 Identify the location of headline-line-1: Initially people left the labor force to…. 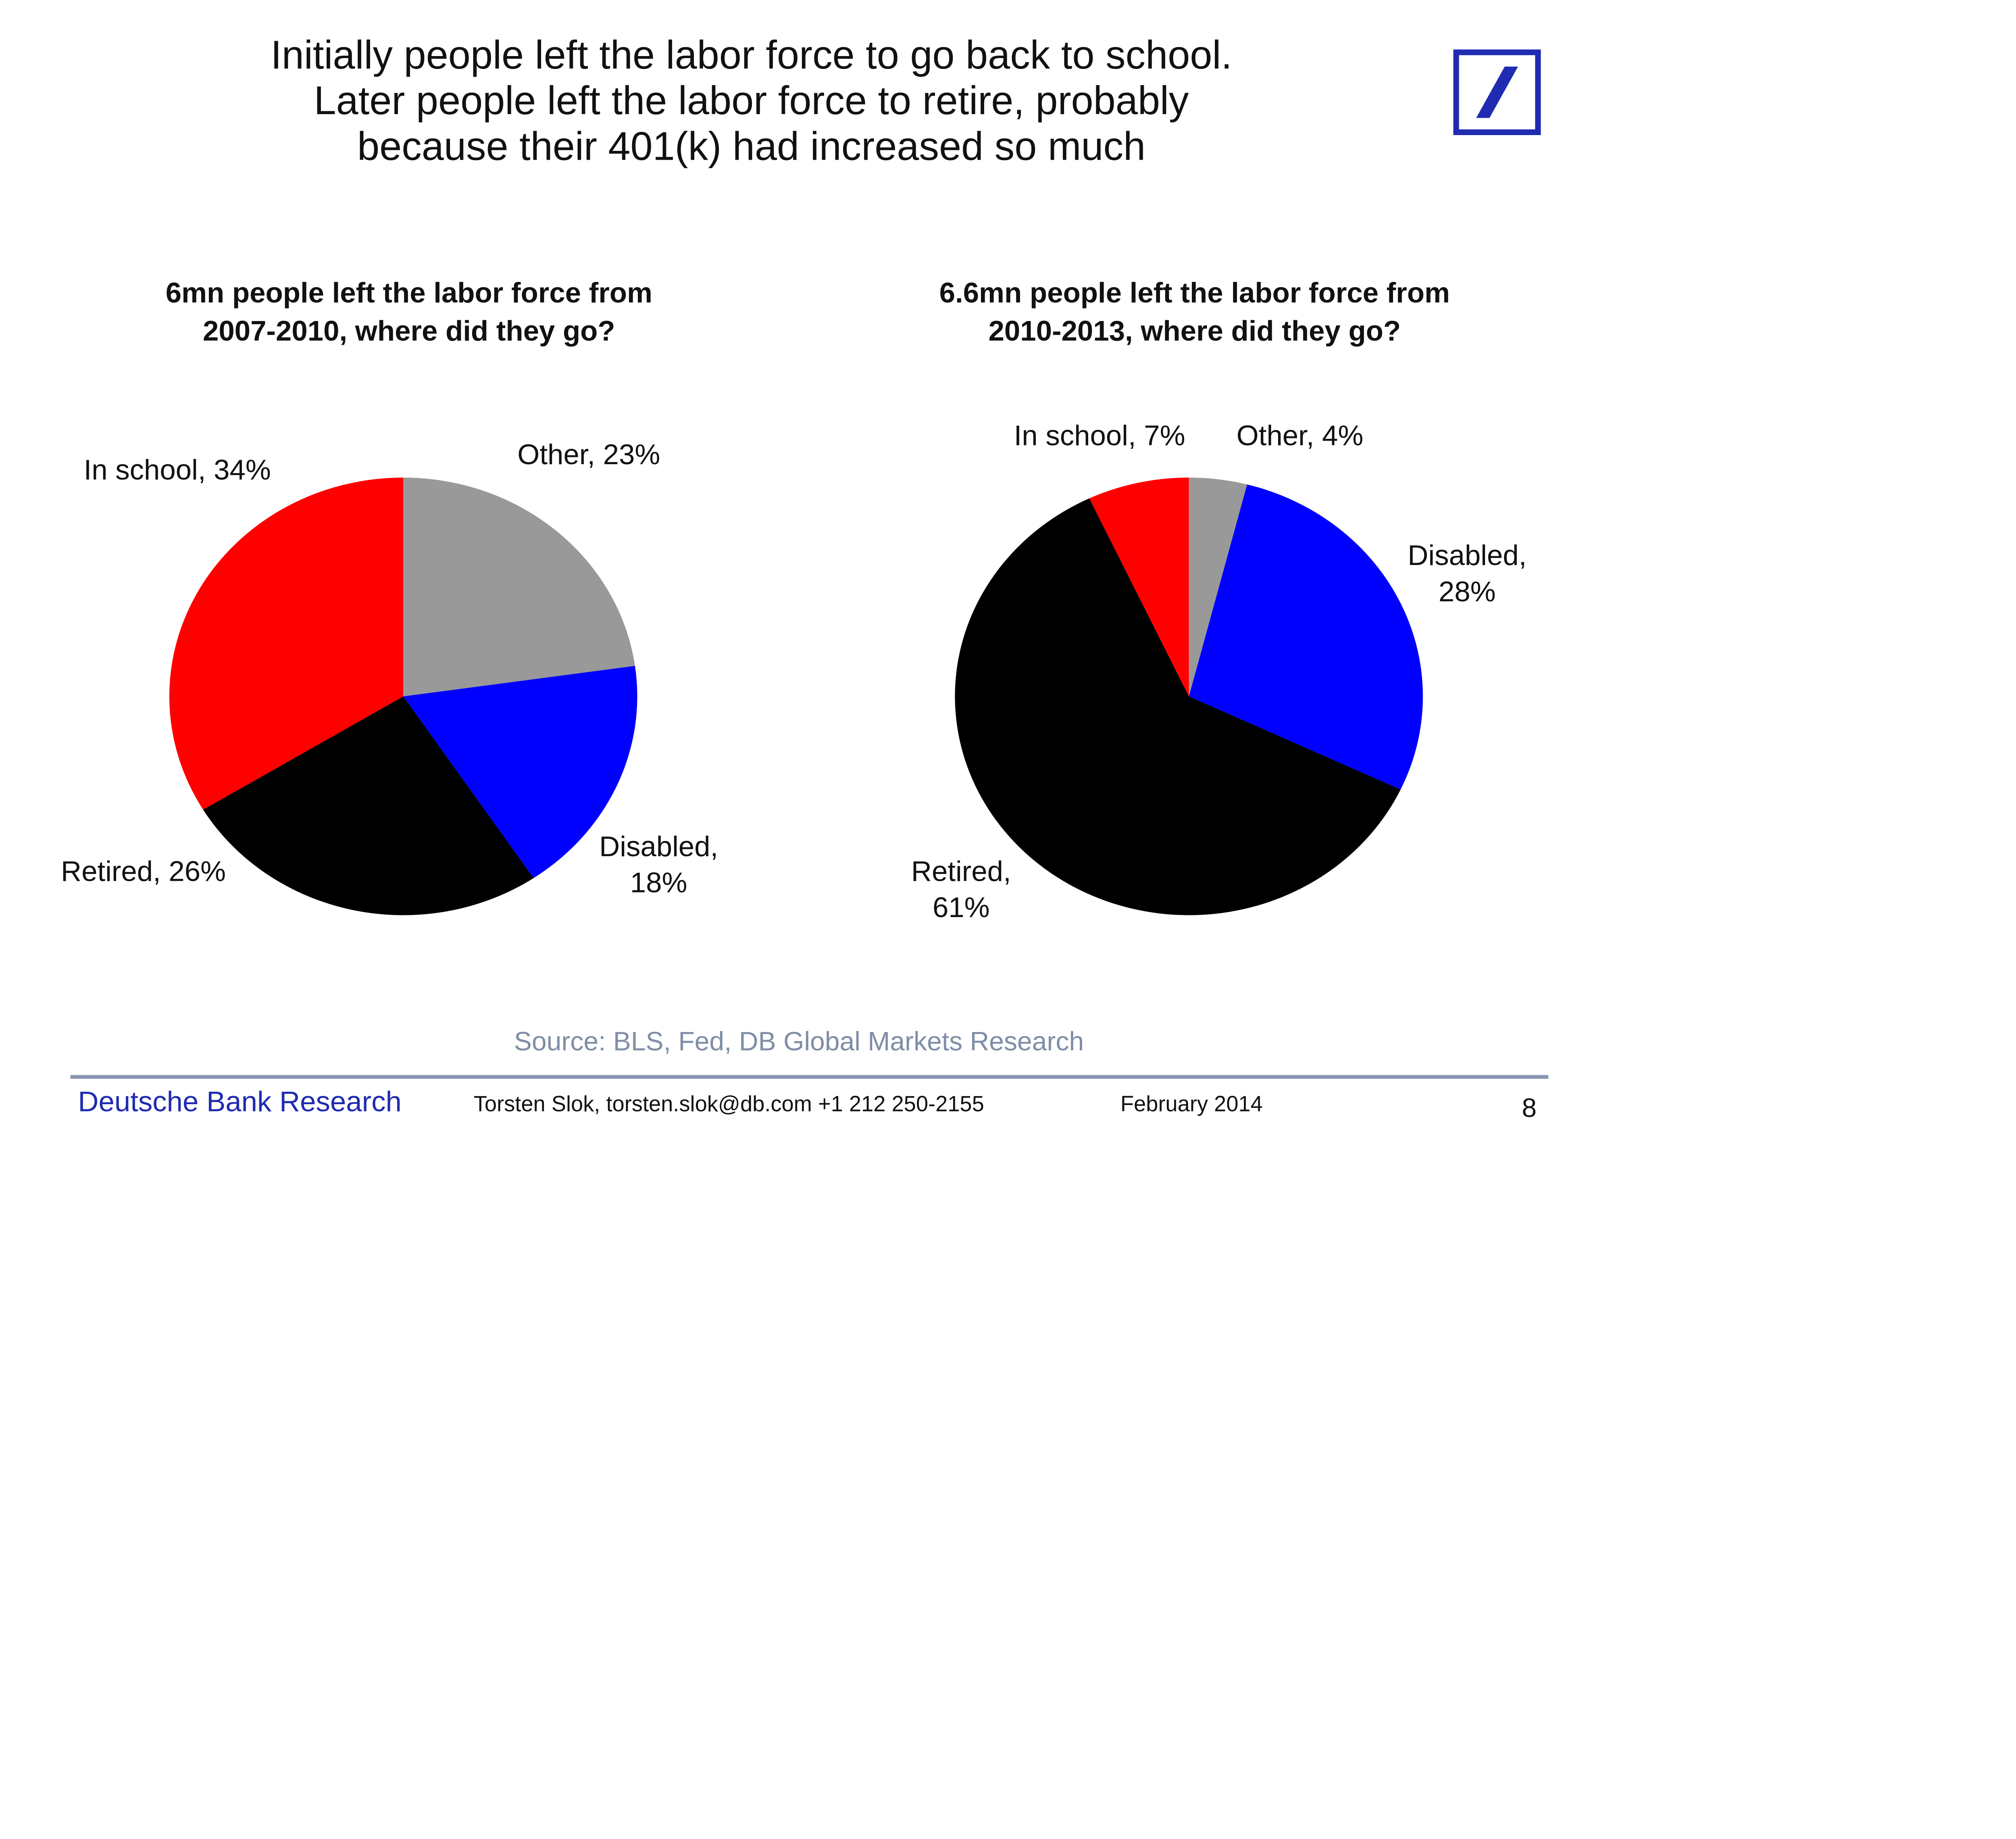
(751, 56).